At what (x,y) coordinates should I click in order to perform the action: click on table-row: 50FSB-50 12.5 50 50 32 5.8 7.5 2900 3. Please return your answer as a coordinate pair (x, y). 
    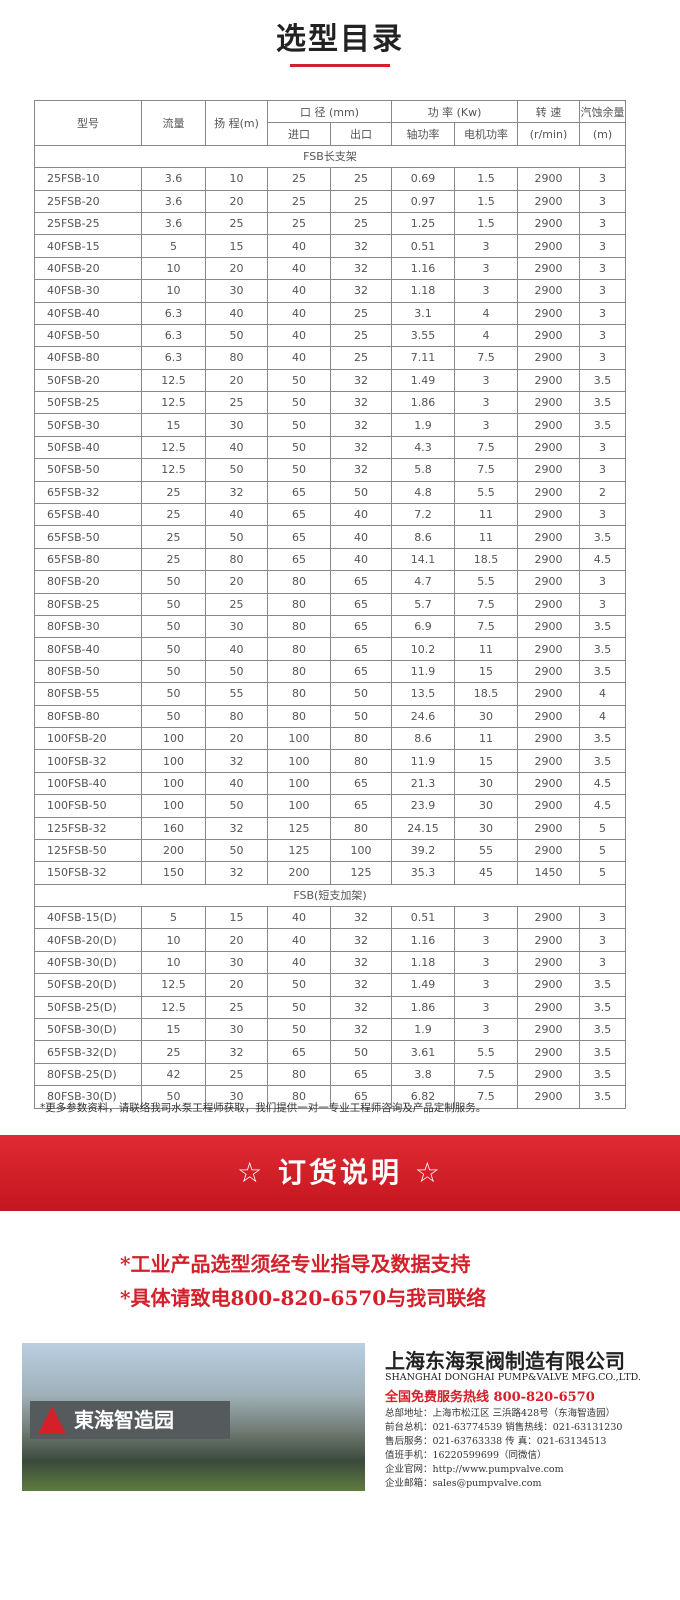
    Looking at the image, I should click on (330, 470).